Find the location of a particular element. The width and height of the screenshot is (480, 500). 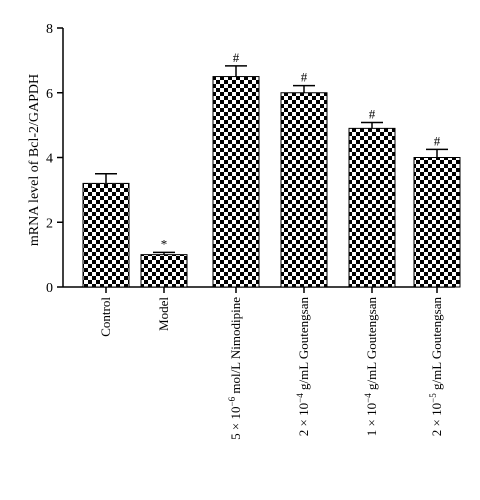

y-tick-label: 6 is located at coordinates (49, 94).